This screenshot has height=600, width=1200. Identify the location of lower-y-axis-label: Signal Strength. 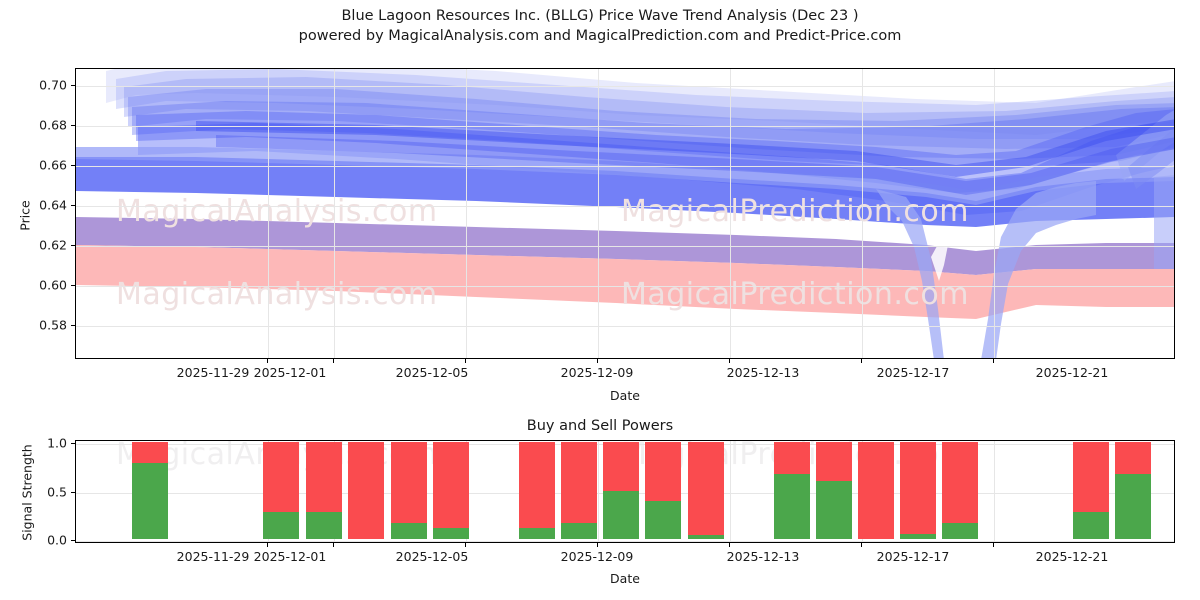
(27, 492).